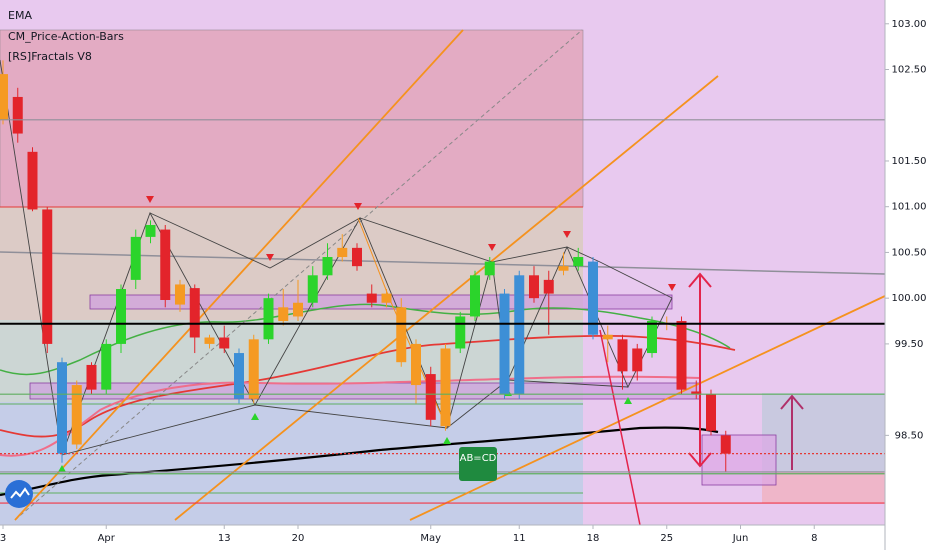 The width and height of the screenshot is (932, 550). Describe the element at coordinates (909, 24) in the screenshot. I see `y-tick-label: 103.00` at that location.